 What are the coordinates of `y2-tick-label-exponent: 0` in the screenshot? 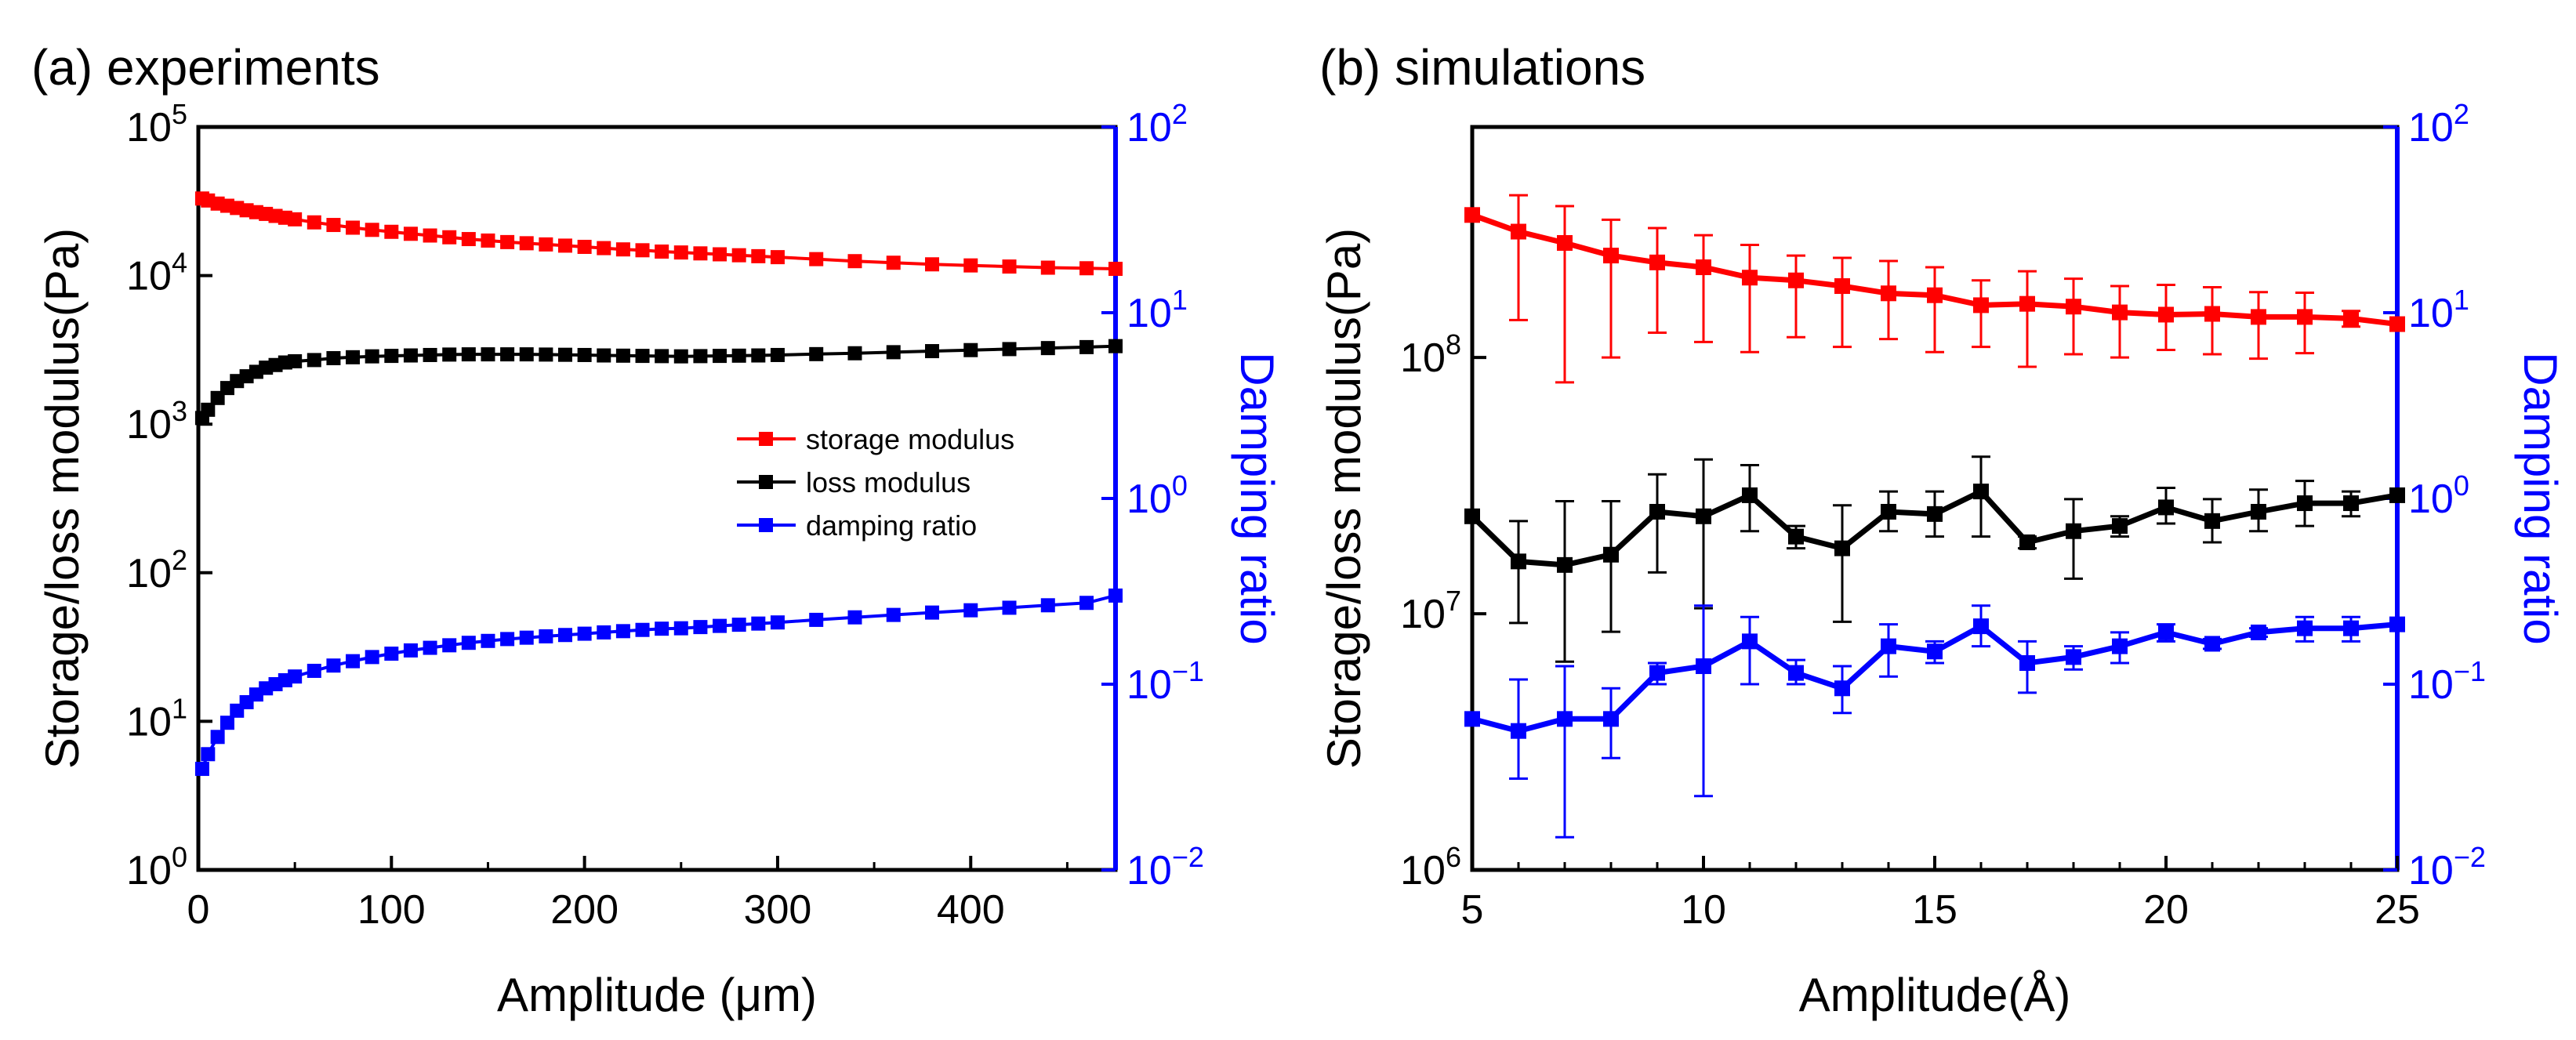 It's located at (2461, 485).